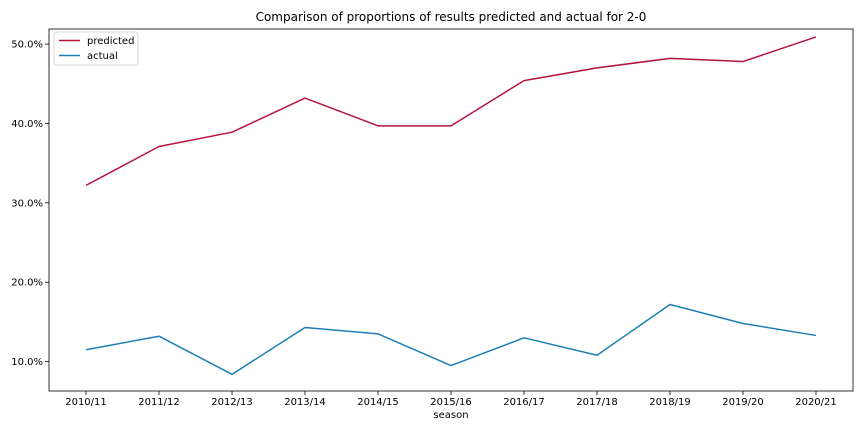 Image resolution: width=864 pixels, height=432 pixels. I want to click on y-axis: 10.0% 20.0% 30.0% 40.0% 50.0%, so click(30, 204).